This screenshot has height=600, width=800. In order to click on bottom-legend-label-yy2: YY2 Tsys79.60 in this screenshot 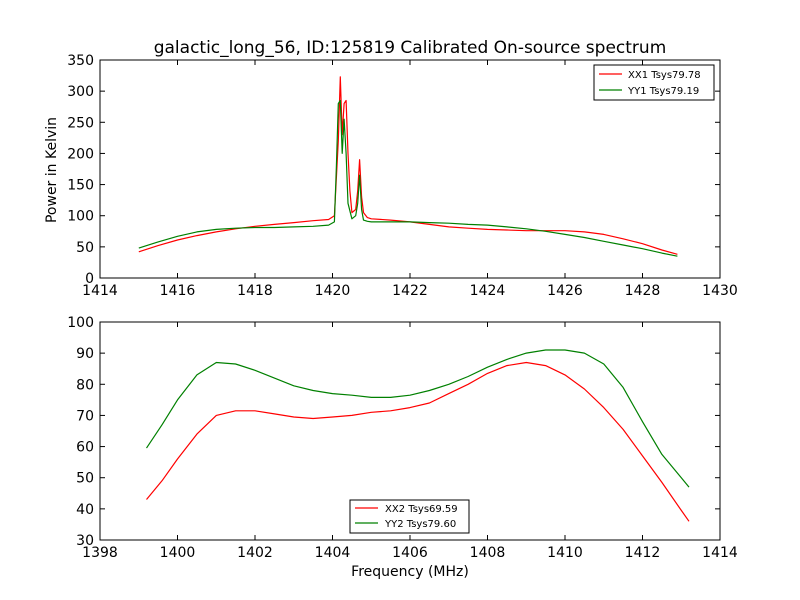, I will do `click(420, 524)`.